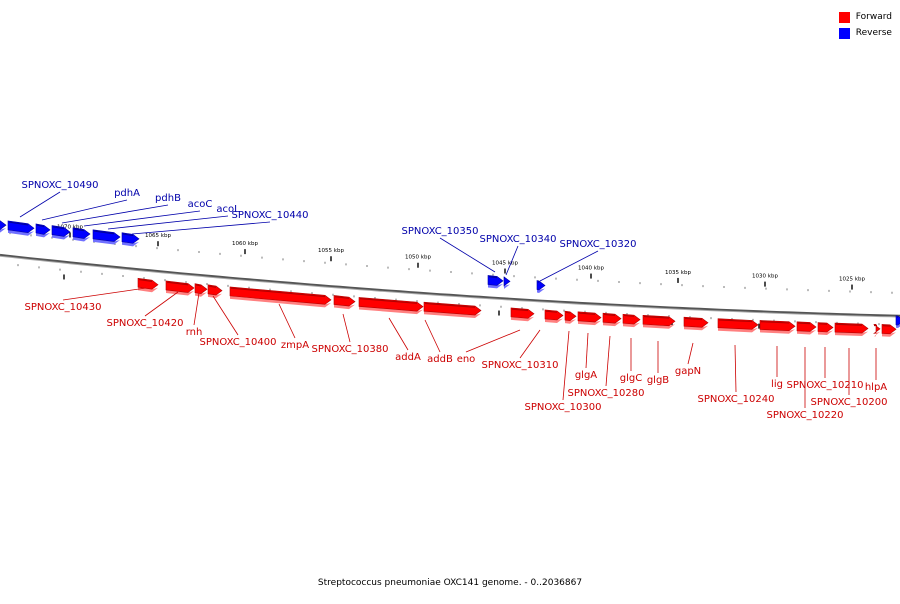 The image size is (900, 604). Describe the element at coordinates (844, 33) in the screenshot. I see `legend-reverse-swatch` at that location.